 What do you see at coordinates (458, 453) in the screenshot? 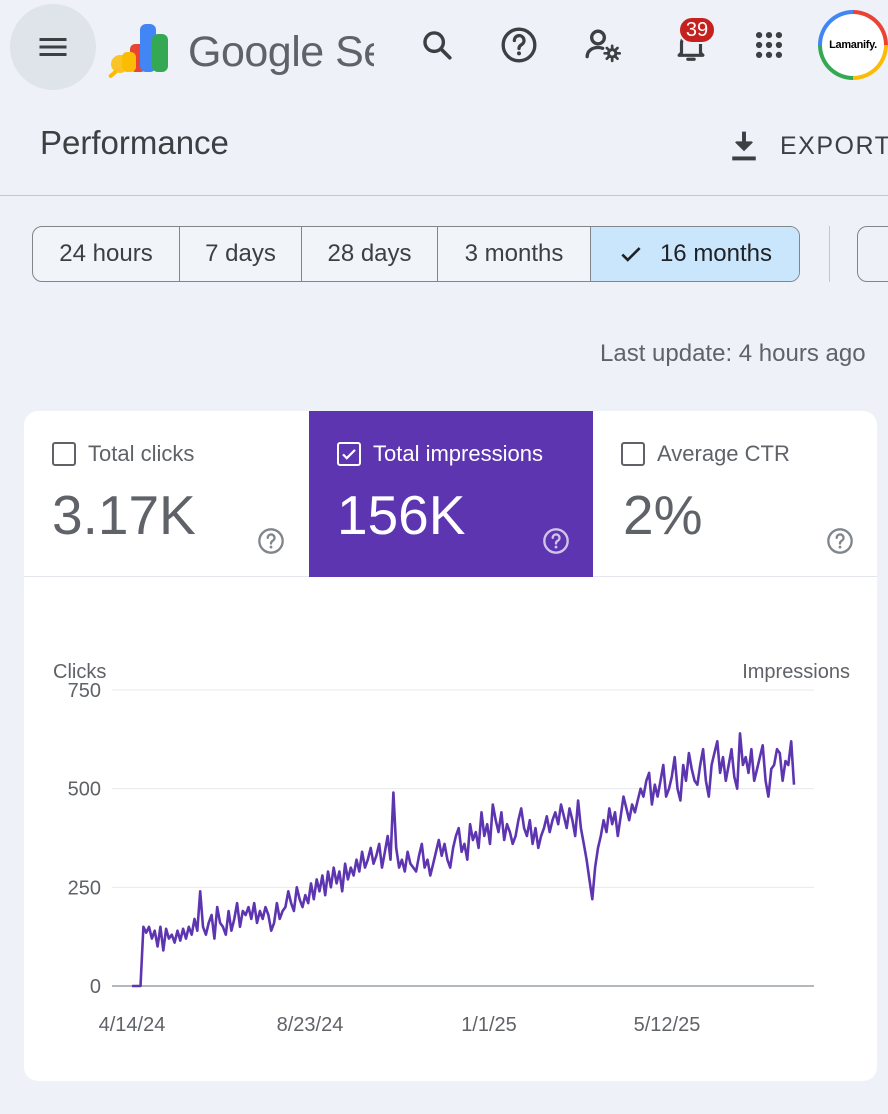
I see `metric-label: Total impressions` at bounding box center [458, 453].